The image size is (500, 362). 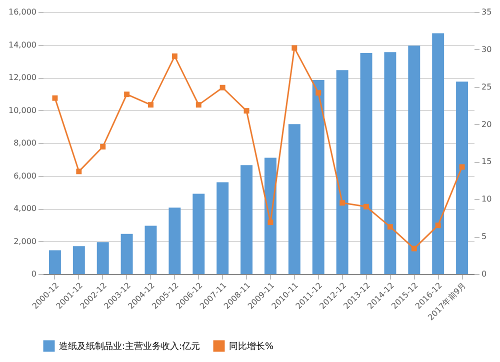 I want to click on y-tick-label: 14,000, so click(x=22, y=45).